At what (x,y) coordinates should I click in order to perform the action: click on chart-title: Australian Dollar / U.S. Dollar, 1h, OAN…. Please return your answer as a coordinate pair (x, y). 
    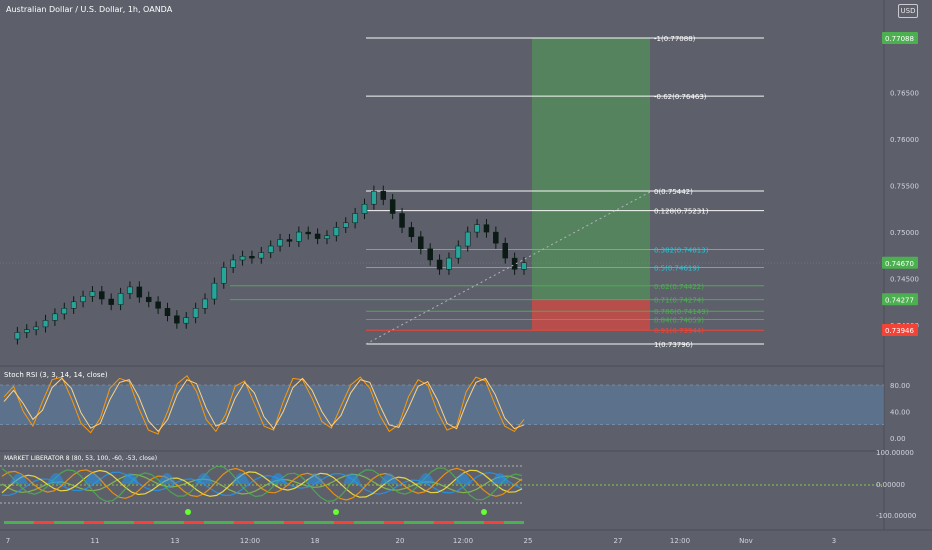
    Looking at the image, I should click on (89, 9).